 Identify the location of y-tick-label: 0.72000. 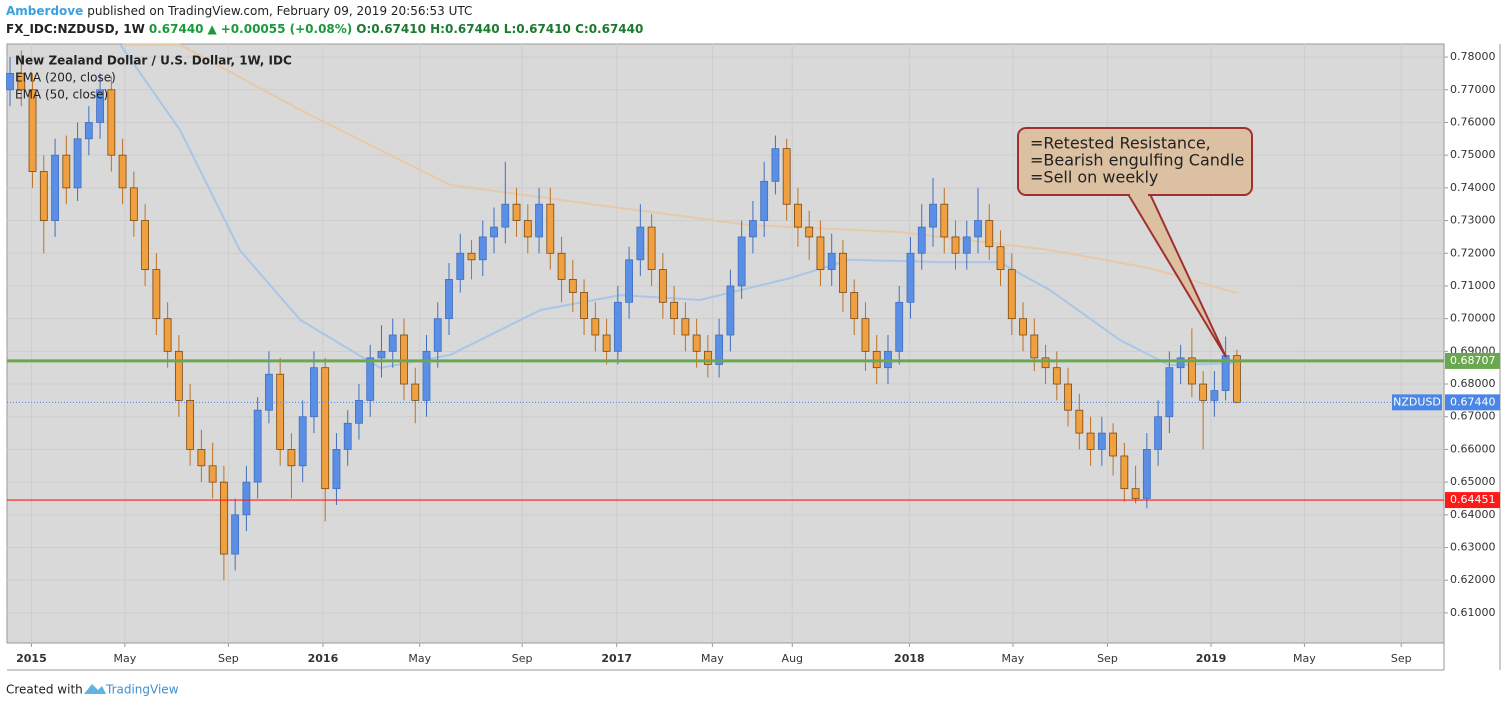
(1473, 252).